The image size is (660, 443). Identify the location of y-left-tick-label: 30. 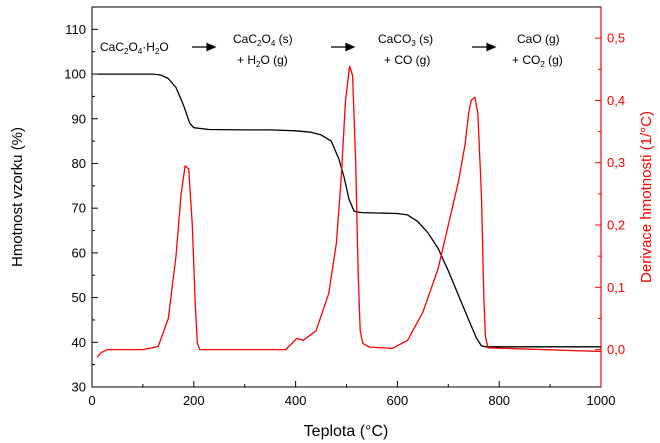
(79, 387).